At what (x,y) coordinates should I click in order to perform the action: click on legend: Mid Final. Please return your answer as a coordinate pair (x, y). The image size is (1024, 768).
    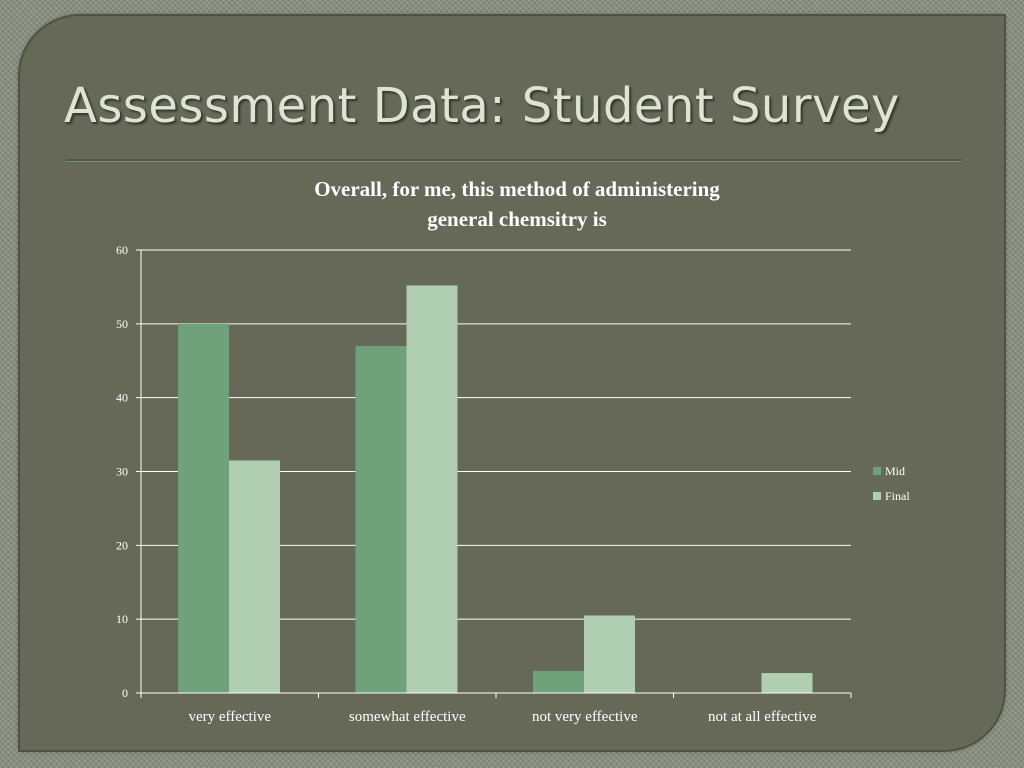
    Looking at the image, I should click on (891, 483).